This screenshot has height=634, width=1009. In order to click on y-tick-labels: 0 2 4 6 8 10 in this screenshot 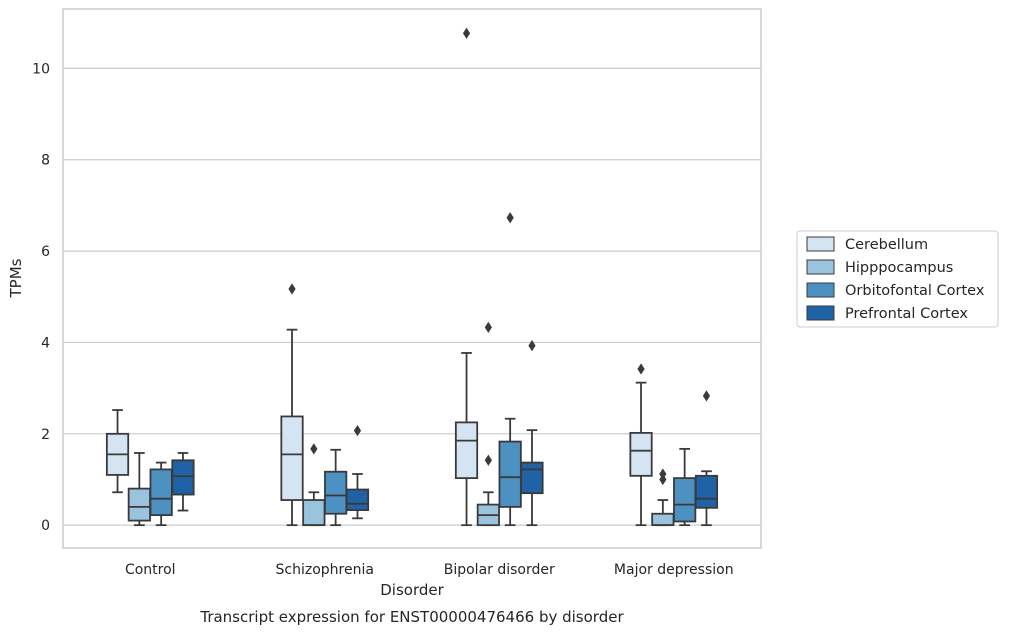, I will do `click(41, 297)`.